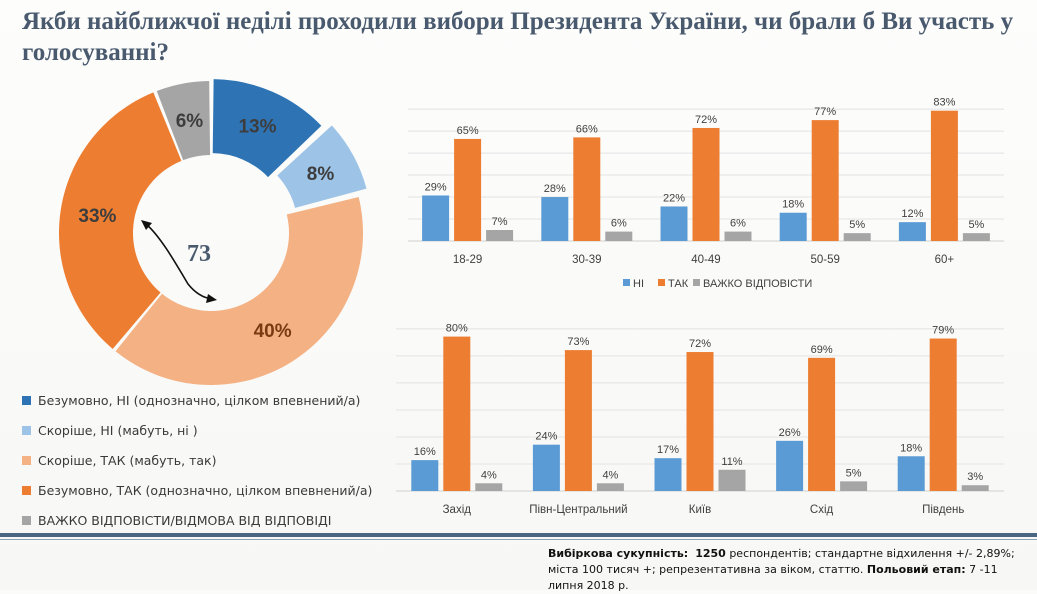 The image size is (1037, 594). I want to click on bar-value-label: 77%, so click(825, 112).